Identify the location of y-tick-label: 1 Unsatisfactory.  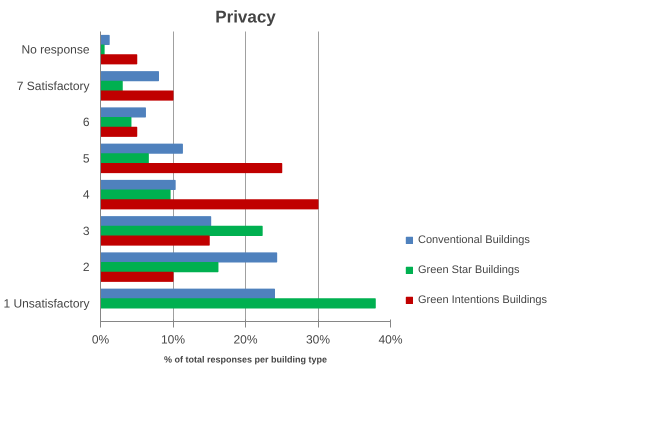
(46, 303).